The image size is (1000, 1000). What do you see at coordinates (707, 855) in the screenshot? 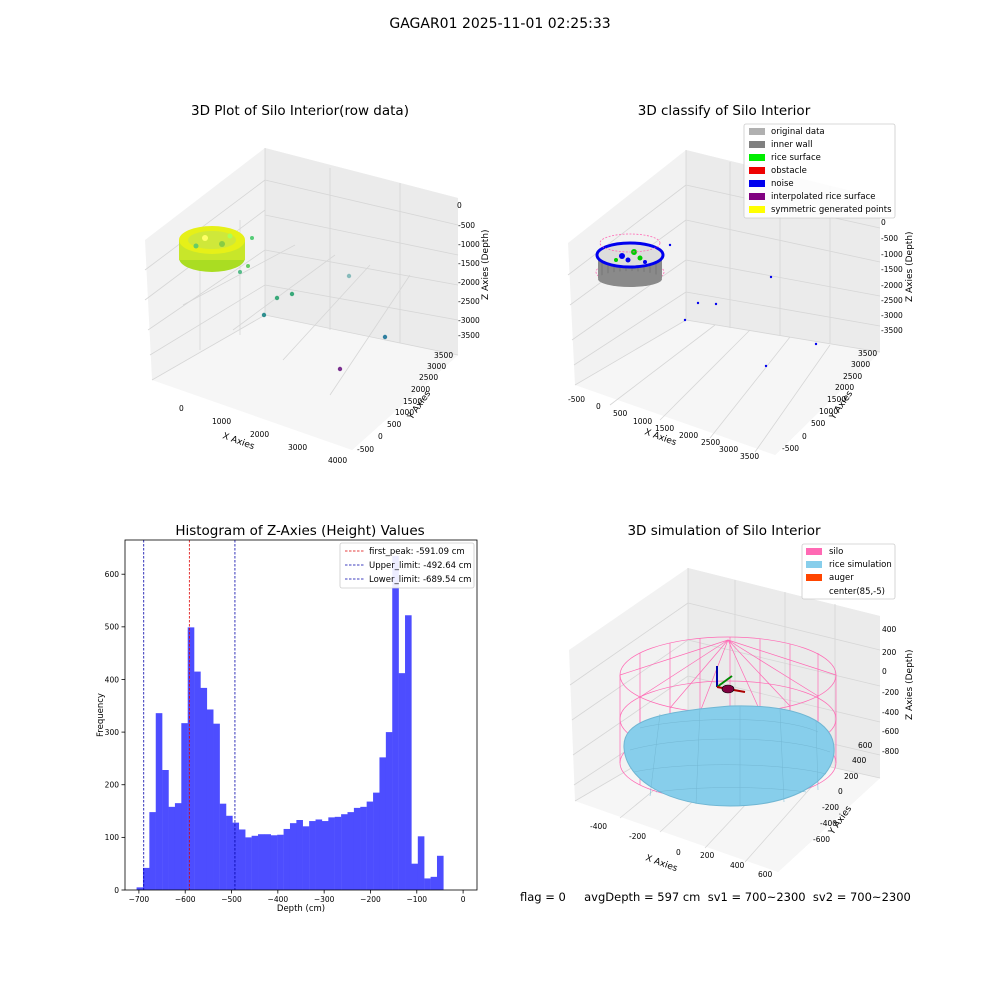
I see `x-tick: 200` at bounding box center [707, 855].